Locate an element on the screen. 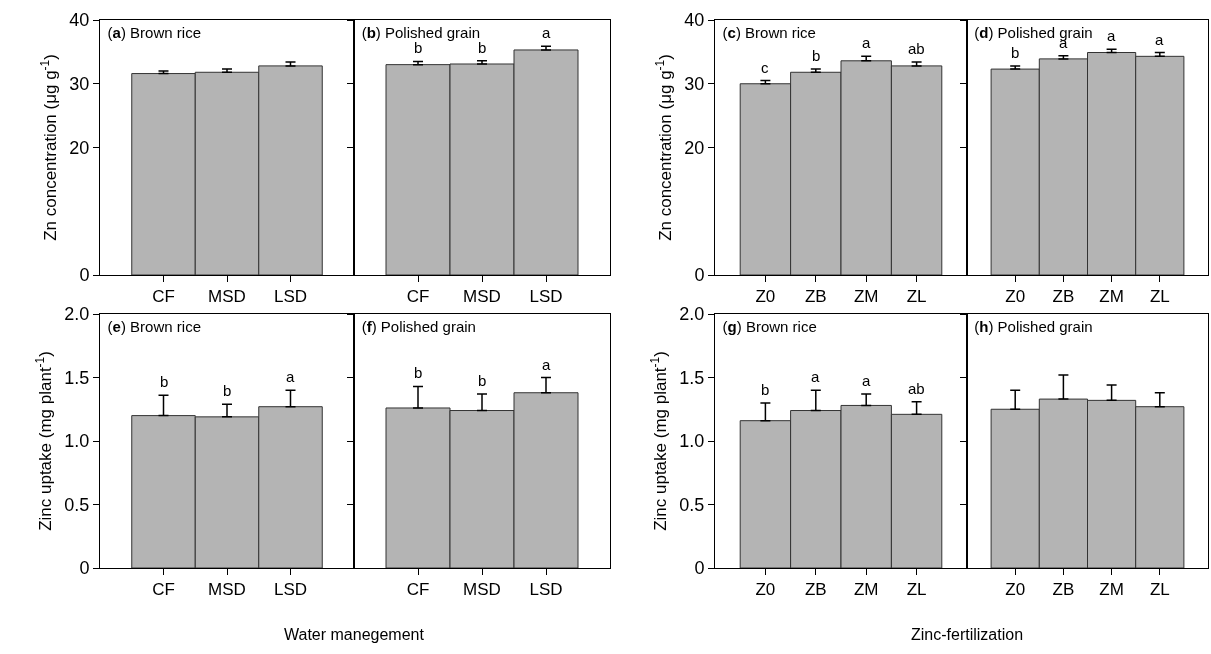  chart-title: (g) Brown rice is located at coordinates (769, 327).